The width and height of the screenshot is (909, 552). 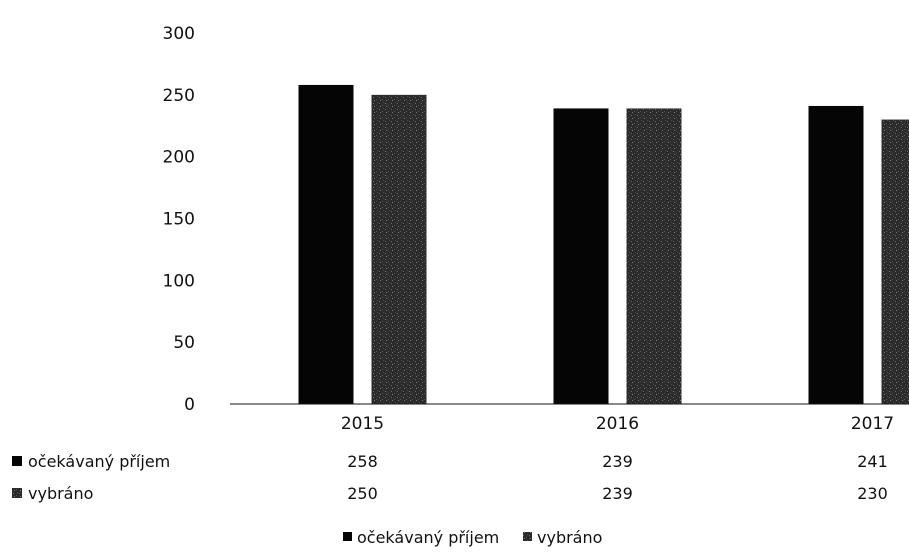 I want to click on table-cell: 230, so click(x=872, y=493).